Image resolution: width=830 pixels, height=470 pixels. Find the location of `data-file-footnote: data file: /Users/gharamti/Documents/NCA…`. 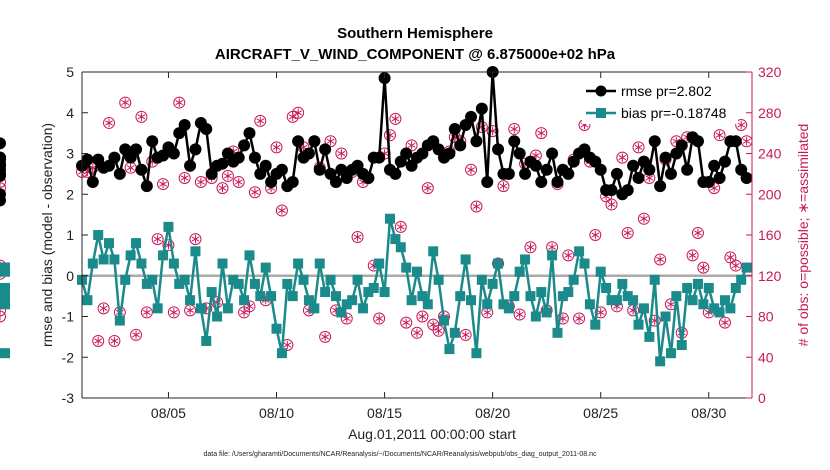

data-file-footnote: data file: /Users/gharamti/Documents/NCA… is located at coordinates (400, 454).